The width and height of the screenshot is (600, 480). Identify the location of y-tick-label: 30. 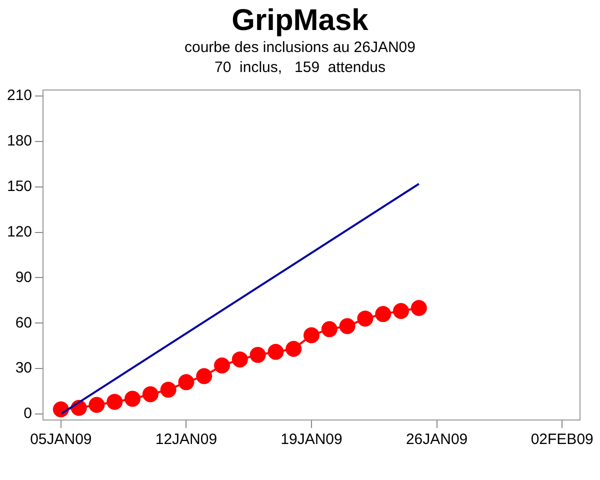
(23, 368).